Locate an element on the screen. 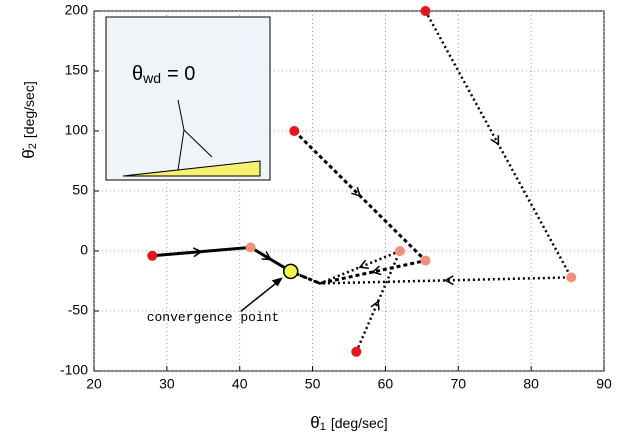  x-axis-label: θ̇1 [deg/sec] is located at coordinates (348, 422).